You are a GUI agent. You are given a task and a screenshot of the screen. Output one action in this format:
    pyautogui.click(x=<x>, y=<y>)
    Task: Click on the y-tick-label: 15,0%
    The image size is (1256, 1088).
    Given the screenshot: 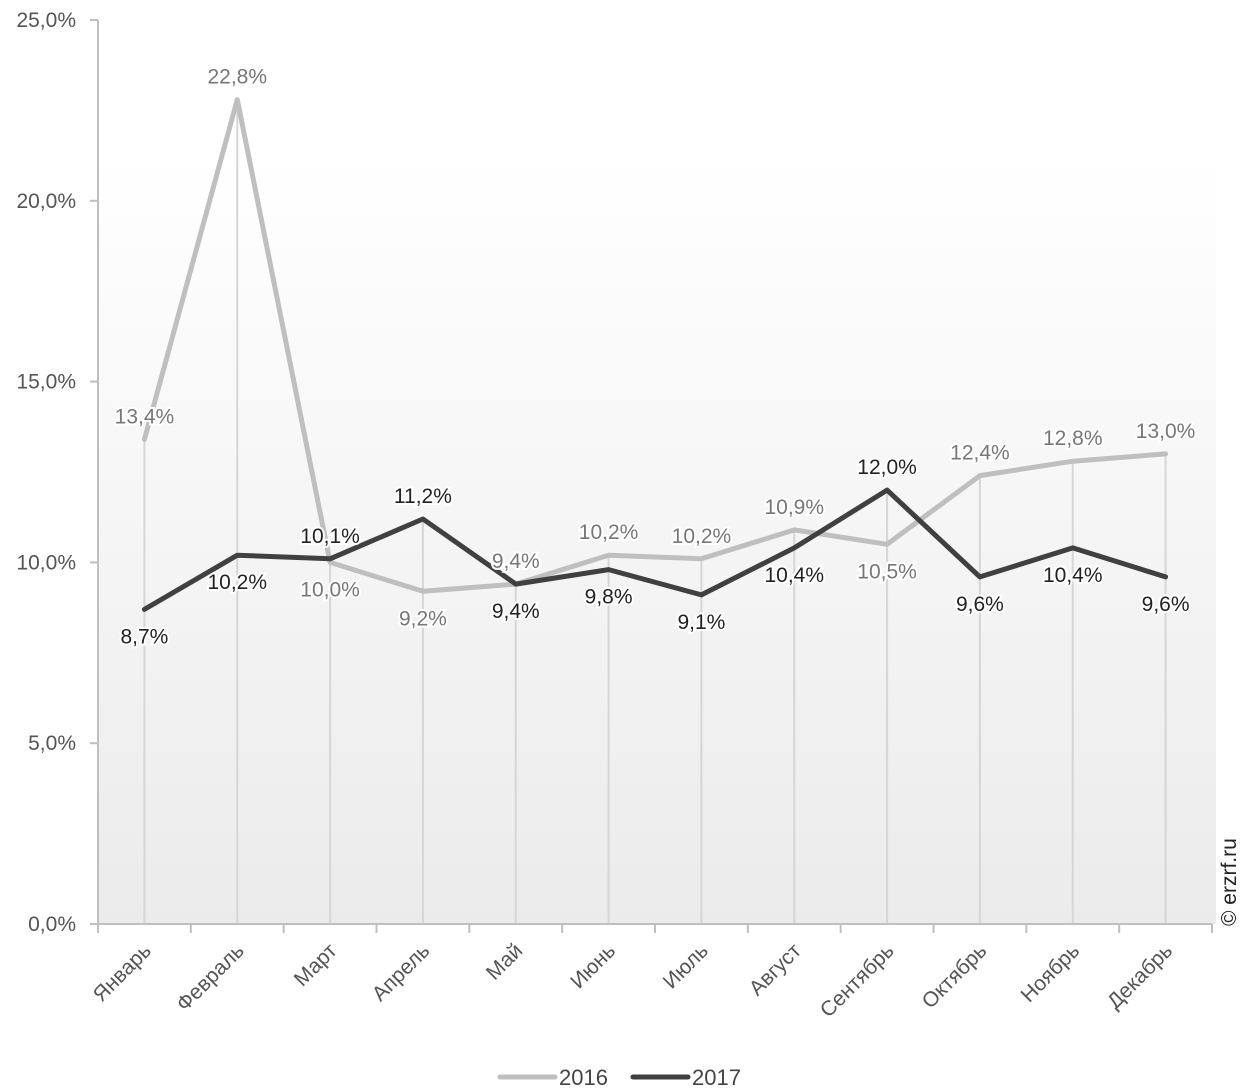 What is the action you would take?
    pyautogui.click(x=46, y=382)
    